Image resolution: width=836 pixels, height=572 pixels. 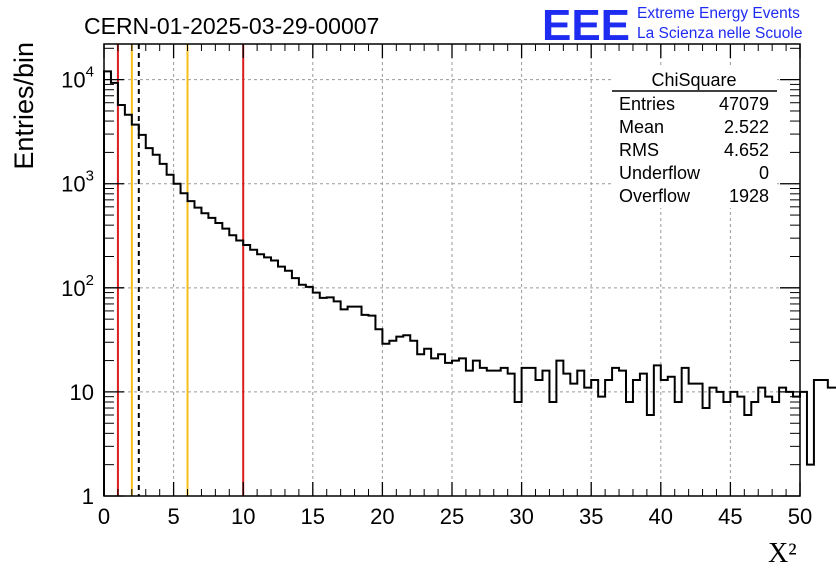 What do you see at coordinates (639, 150) in the screenshot?
I see `stats-label: RMS` at bounding box center [639, 150].